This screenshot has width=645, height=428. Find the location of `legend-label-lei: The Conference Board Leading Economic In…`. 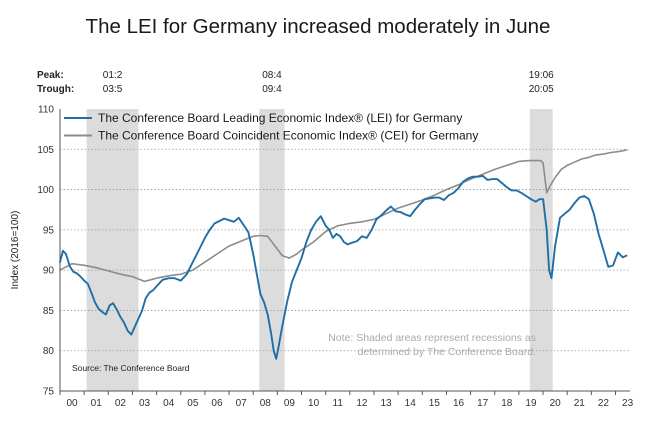

legend-label-lei: The Conference Board Leading Economic In… is located at coordinates (280, 118).